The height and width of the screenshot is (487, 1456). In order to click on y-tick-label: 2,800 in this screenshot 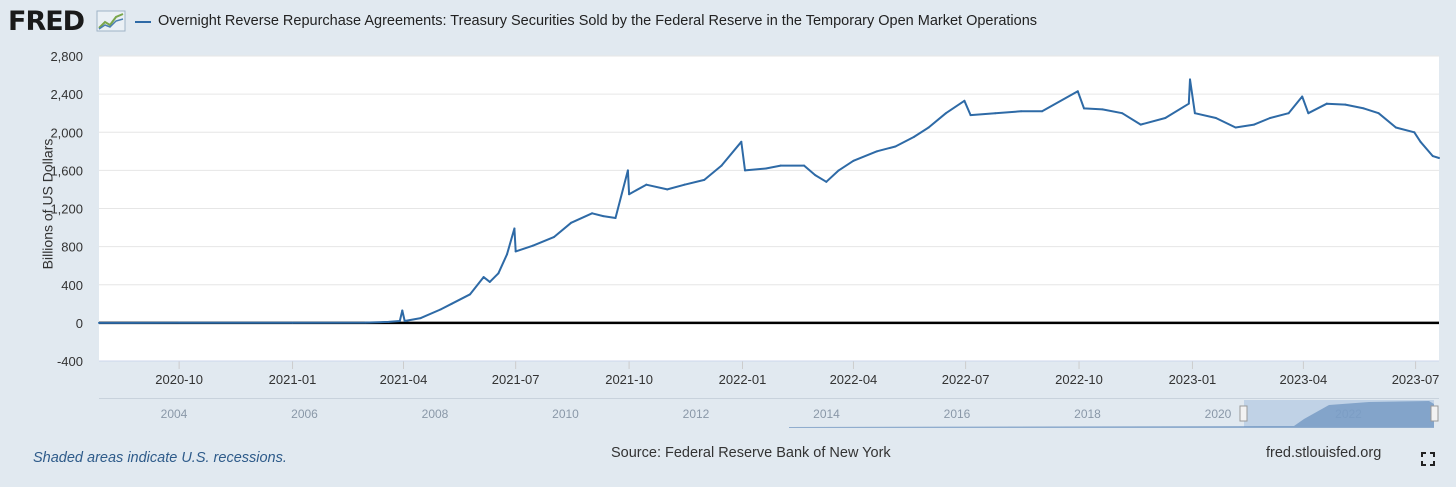, I will do `click(66, 56)`.